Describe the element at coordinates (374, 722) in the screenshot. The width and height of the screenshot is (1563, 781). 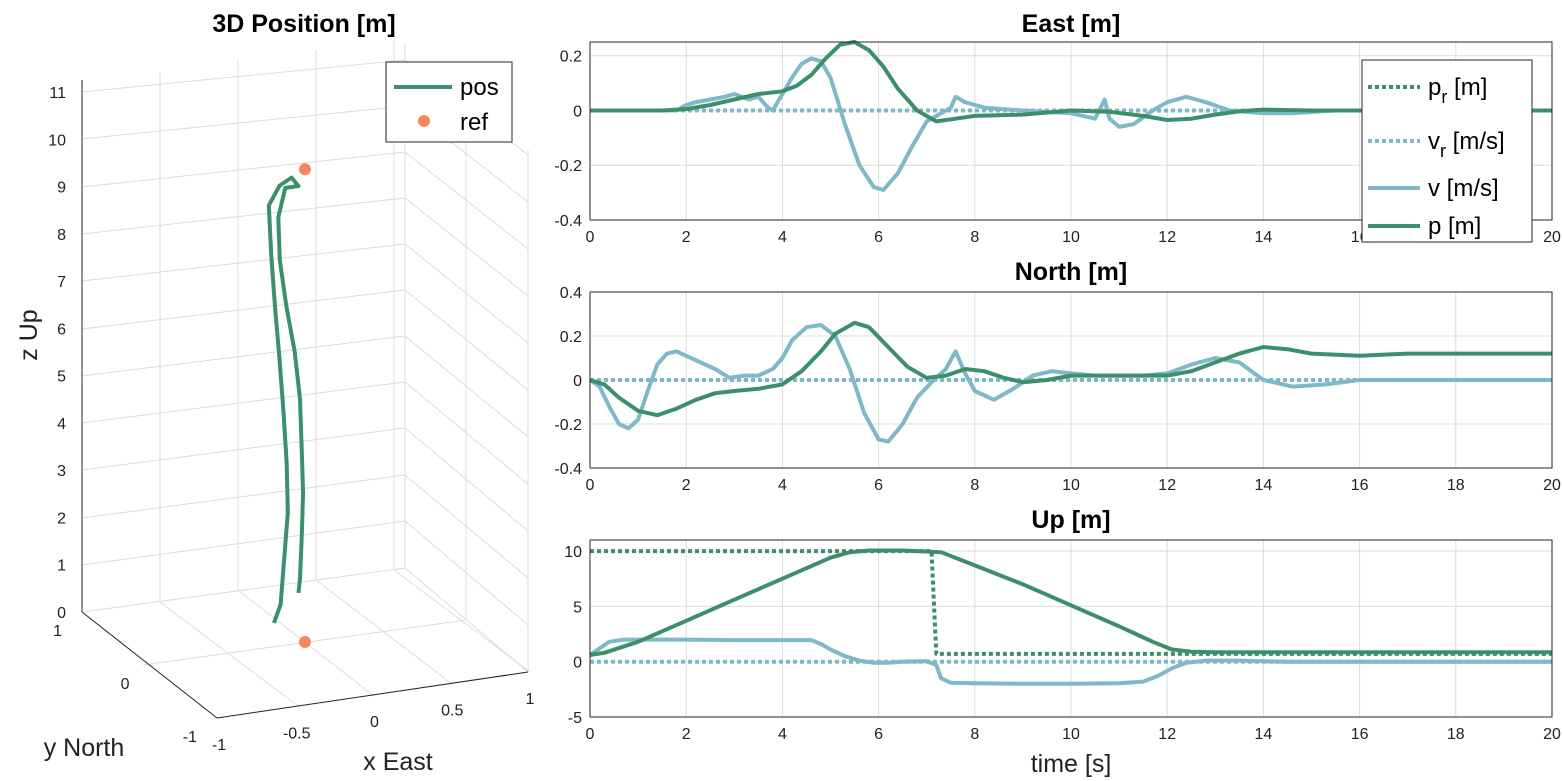
I see `pos3d-xtick-label: 0` at that location.